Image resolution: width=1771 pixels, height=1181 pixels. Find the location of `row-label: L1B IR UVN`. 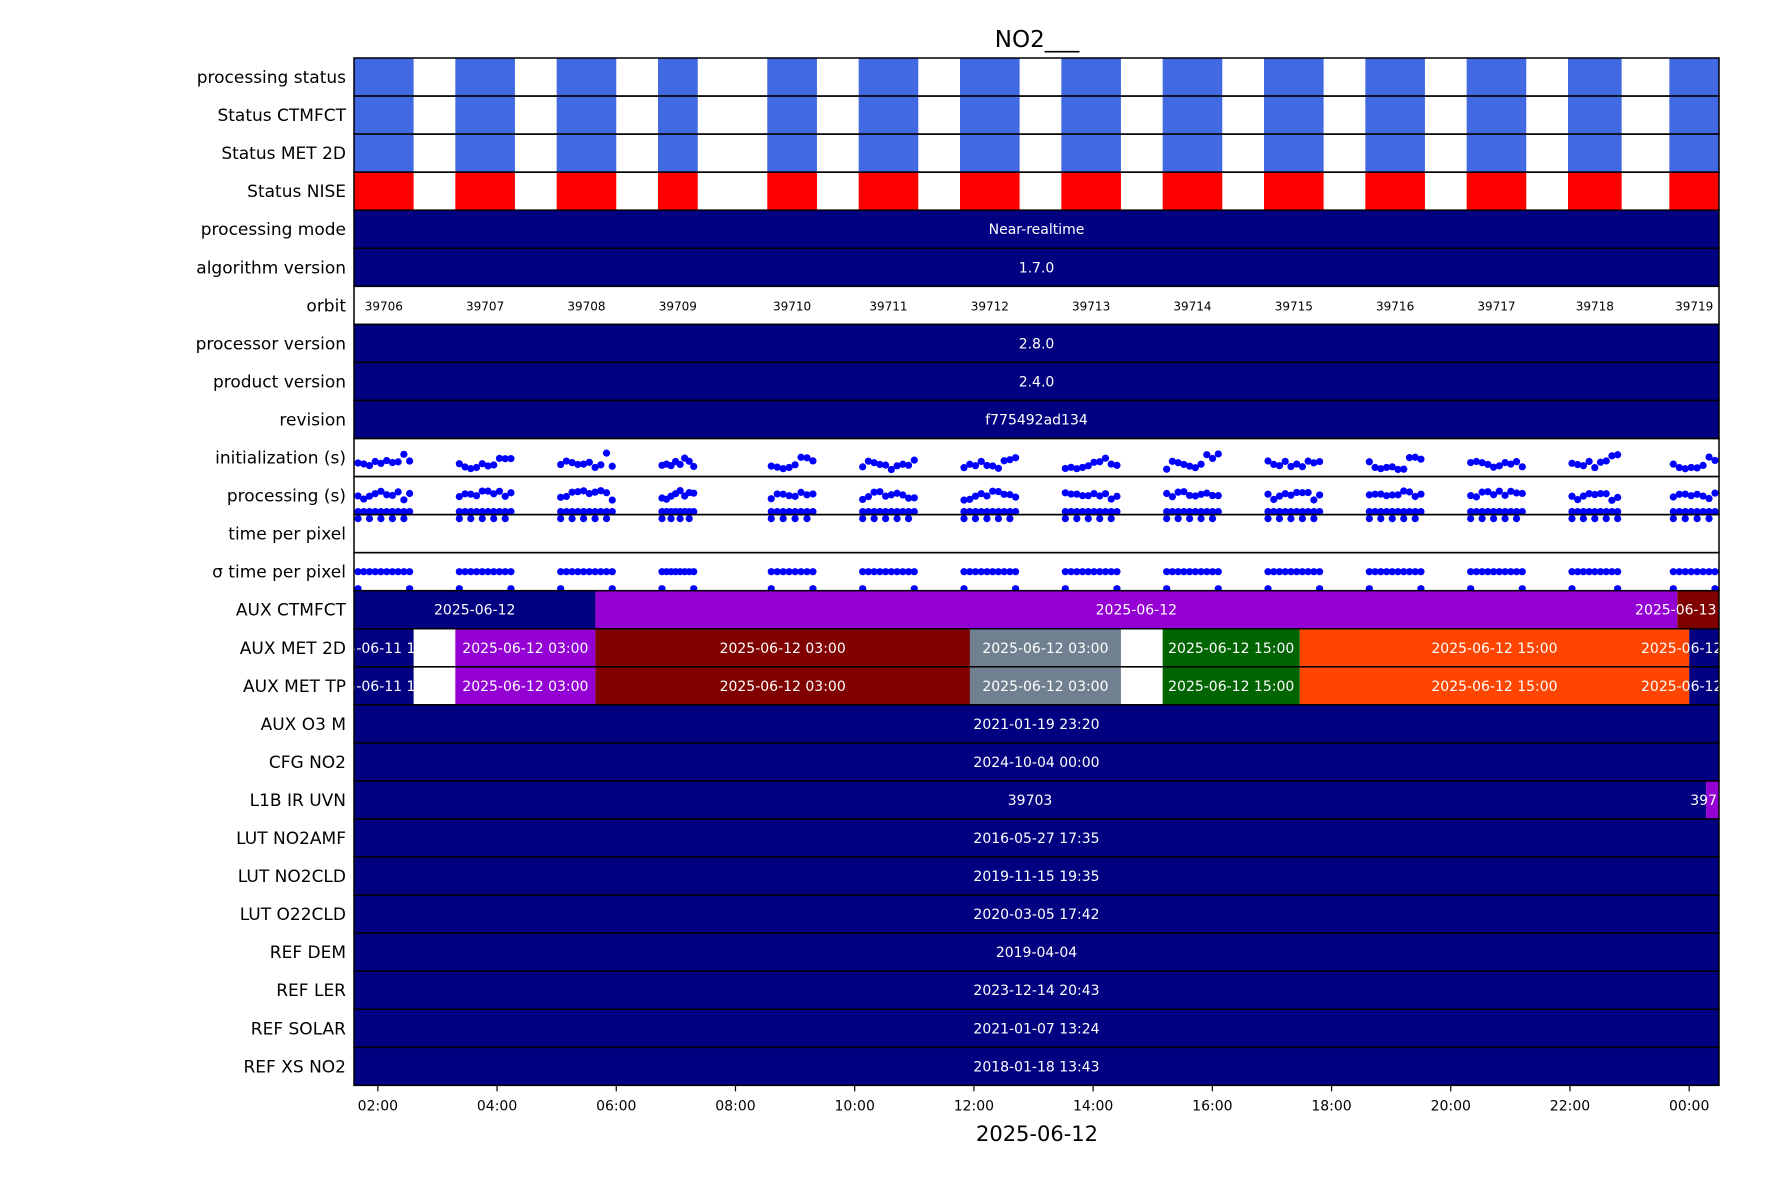

row-label: L1B IR UVN is located at coordinates (298, 801).